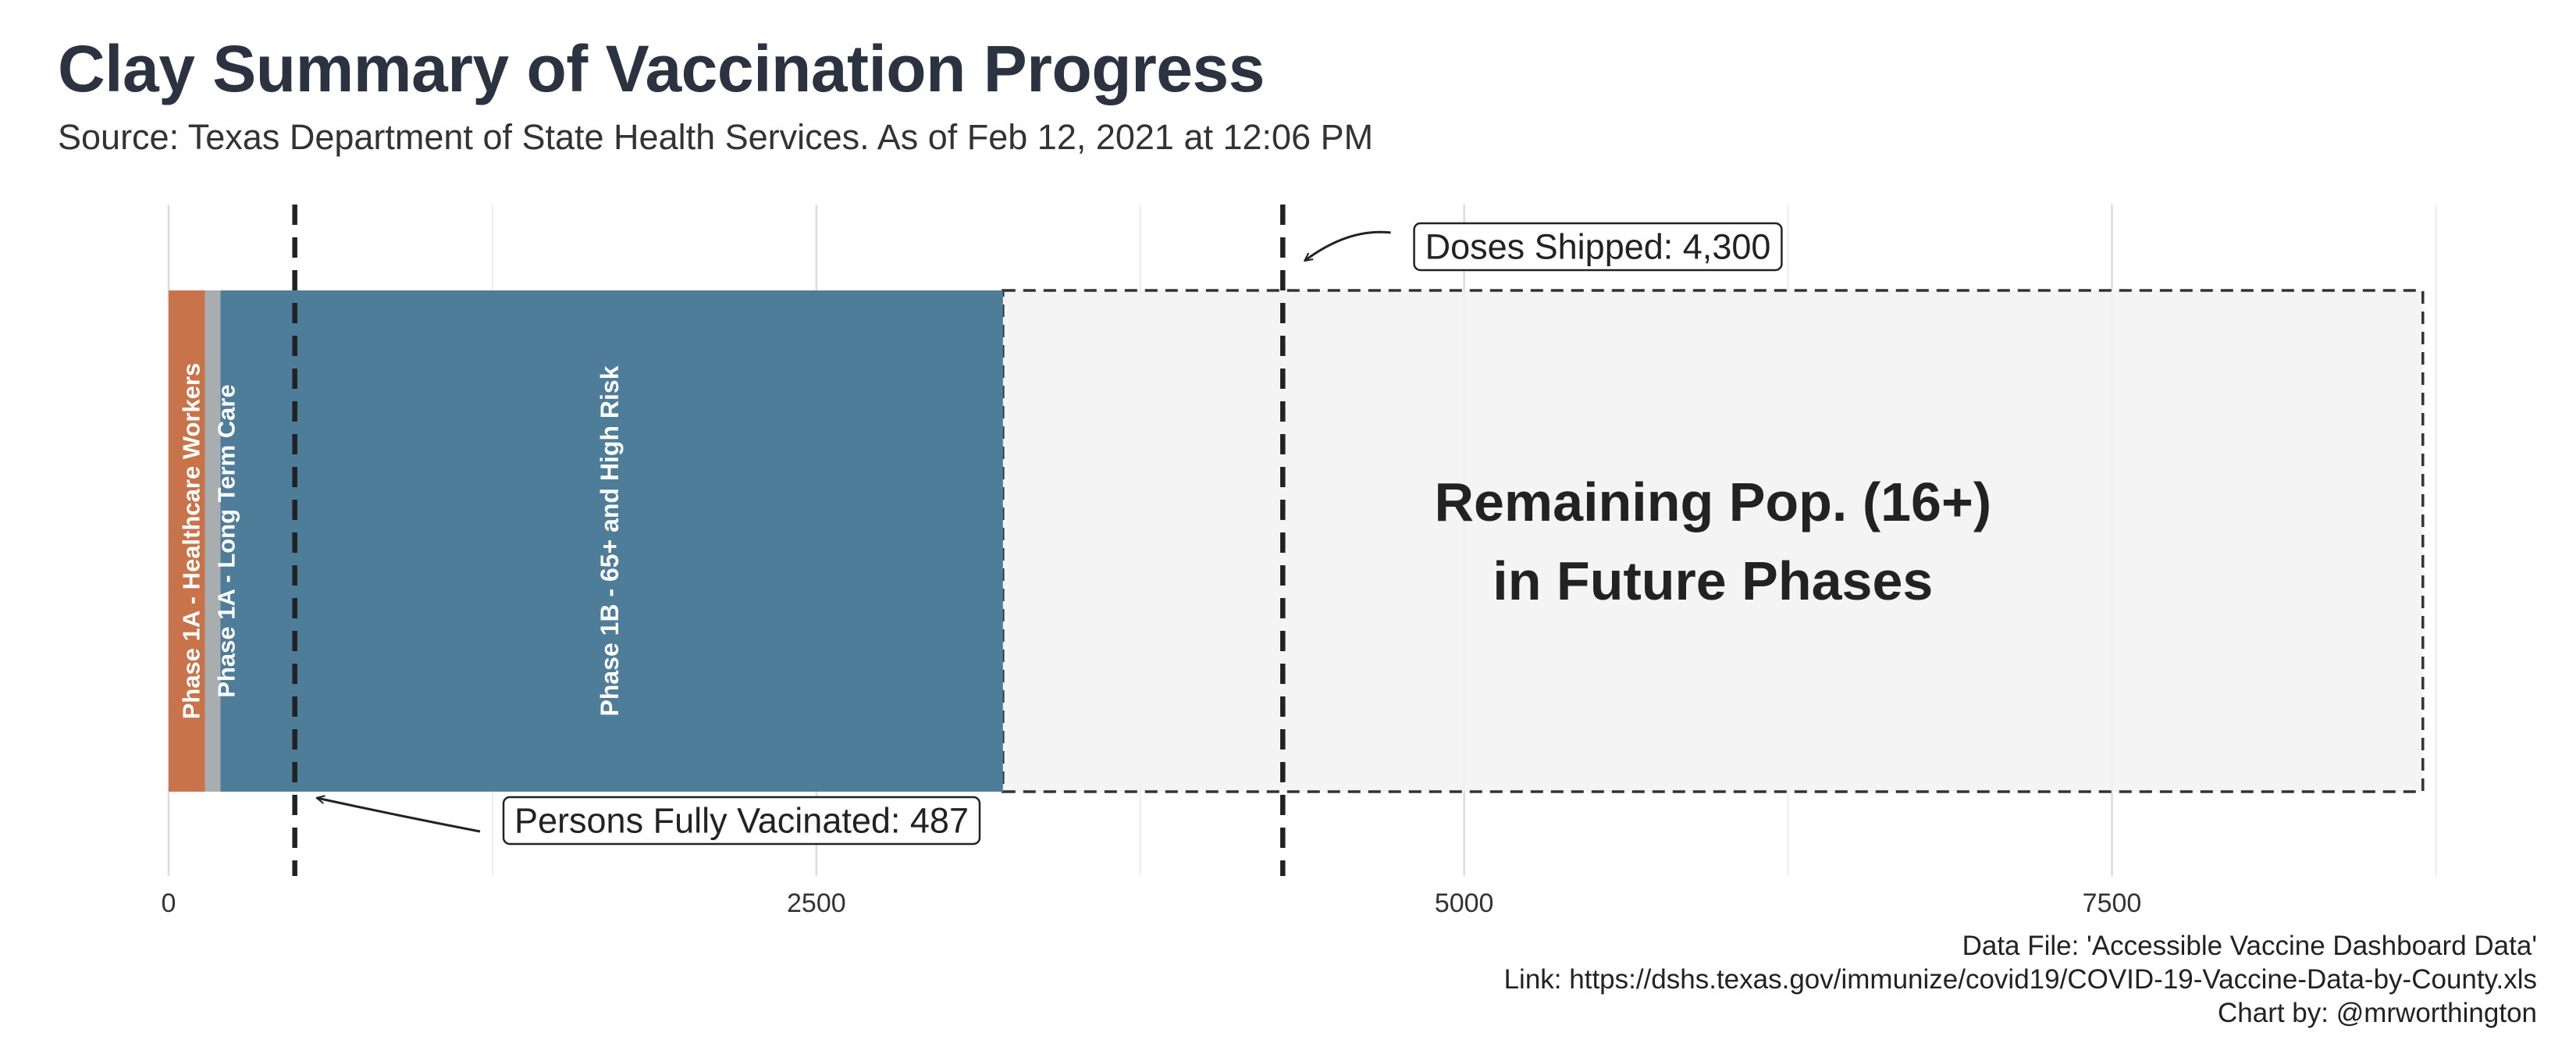 Image resolution: width=2576 pixels, height=1054 pixels. I want to click on segment-label-1: Phase 1A - Healthcare Workers, so click(191, 541).